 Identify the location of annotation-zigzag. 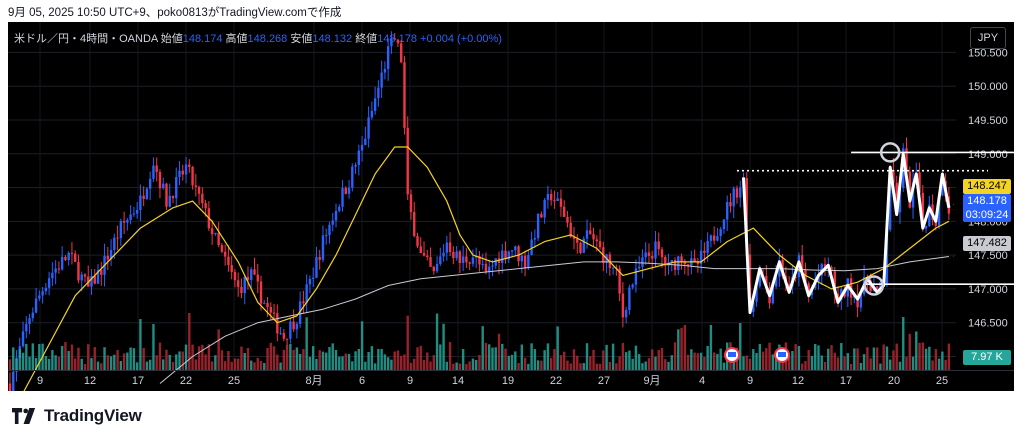
(846, 233).